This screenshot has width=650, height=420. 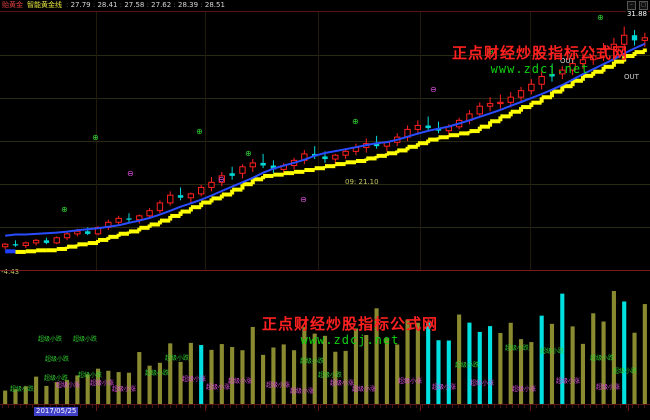 I want to click on date-axis: 2017/05/25, so click(x=325, y=412).